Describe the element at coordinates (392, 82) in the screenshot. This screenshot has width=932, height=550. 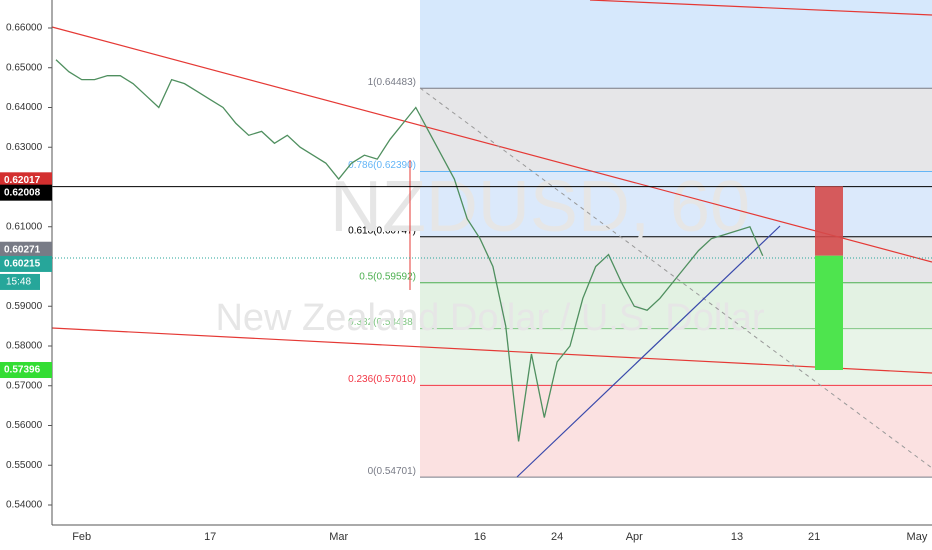
I see `fib-label: 1(0.64483)` at that location.